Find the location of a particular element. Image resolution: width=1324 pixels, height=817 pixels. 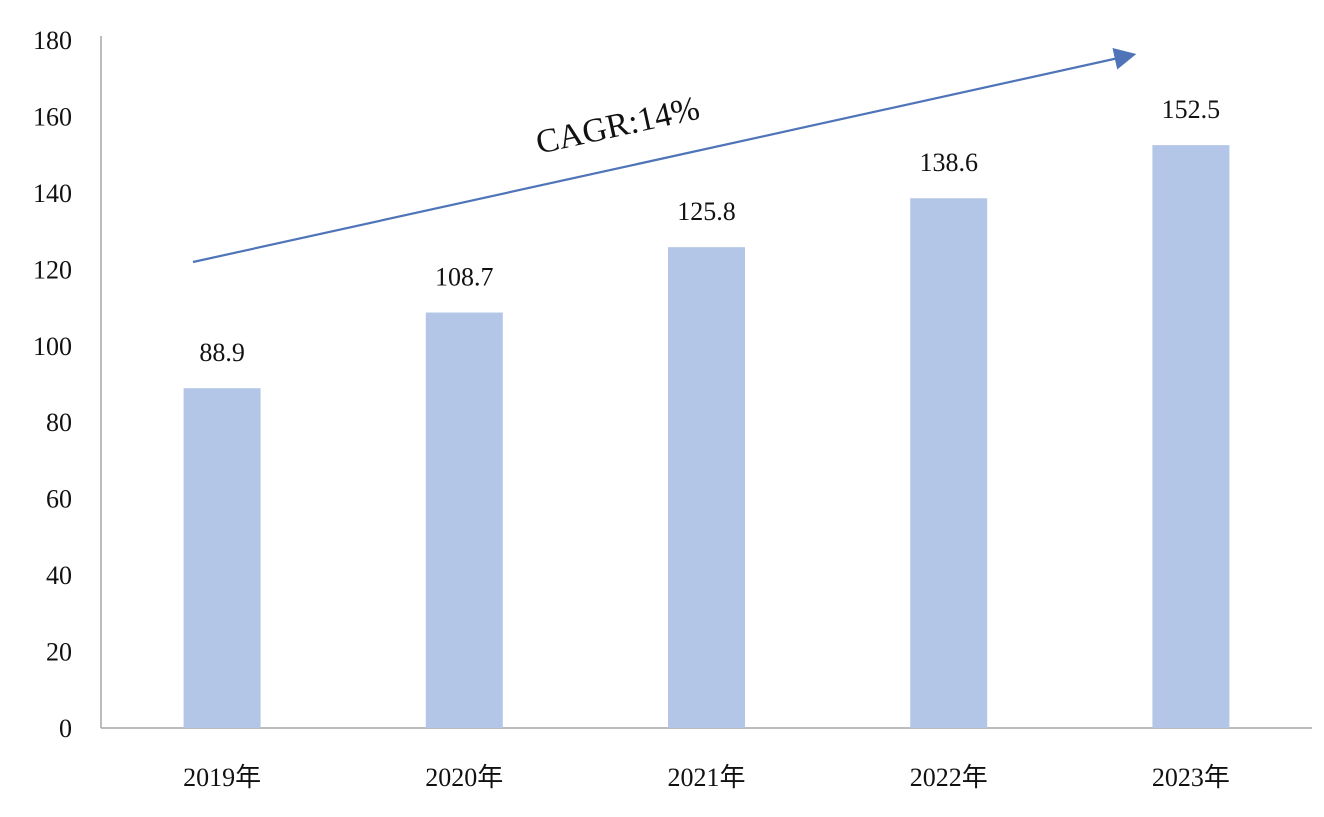

bar-data-label: 138.6 is located at coordinates (948, 162).